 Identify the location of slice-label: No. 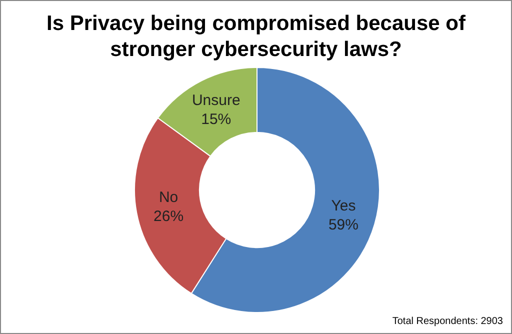
(168, 197).